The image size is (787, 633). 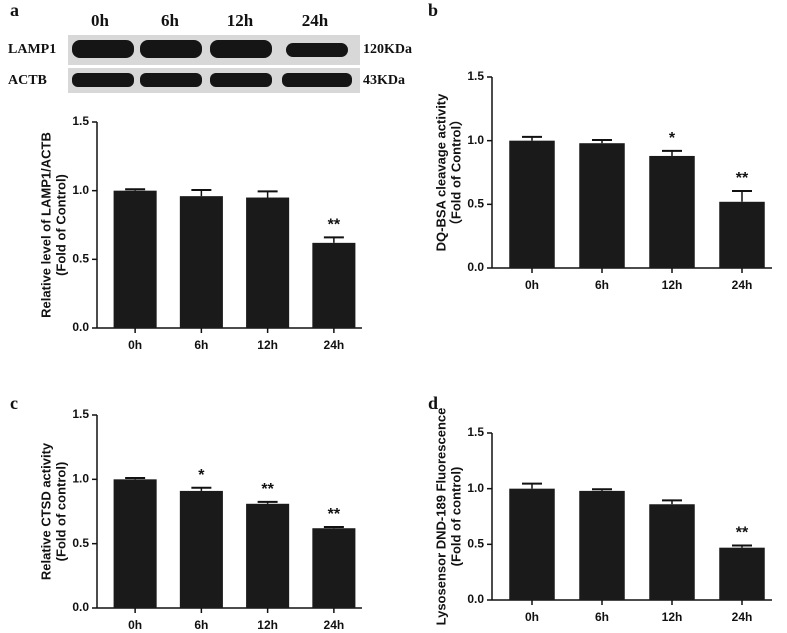 I want to click on y-axis-label: (Fold of Control), so click(x=60, y=225).